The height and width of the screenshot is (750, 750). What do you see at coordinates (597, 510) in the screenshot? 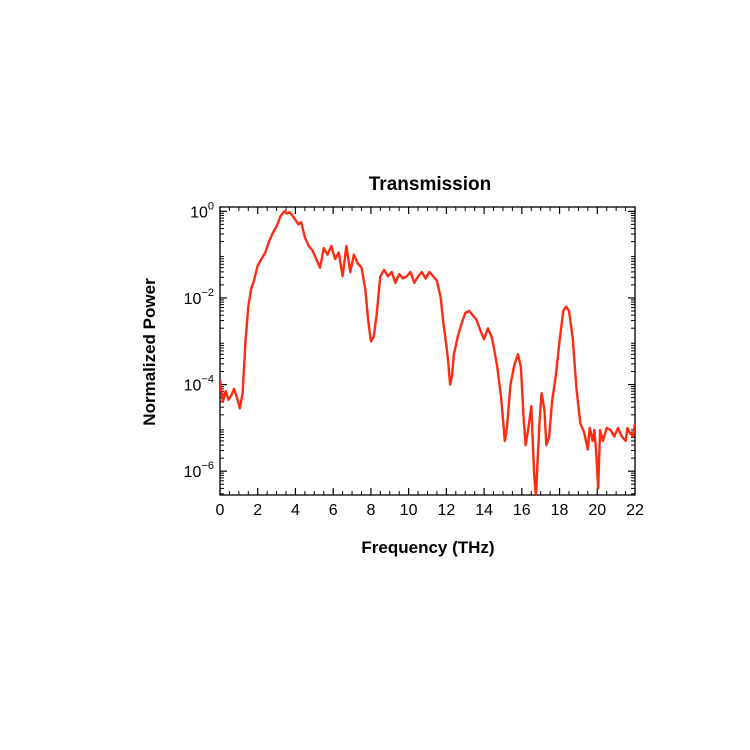
I see `x-tick-label: 20` at bounding box center [597, 510].